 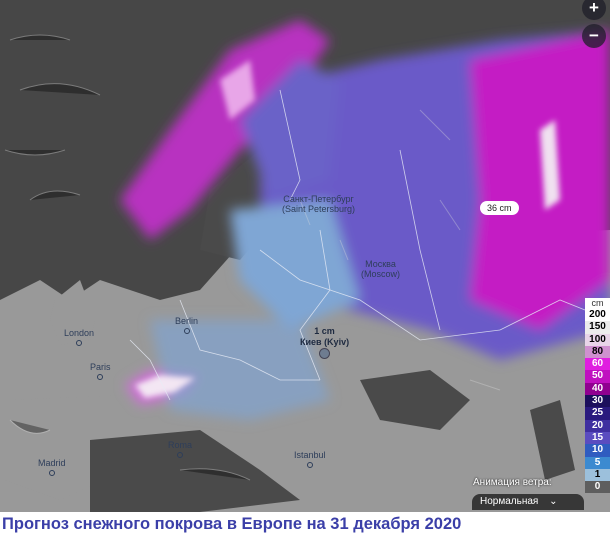 I want to click on color-legend: cm 200 150 100 80 60 50 40 30 25 20 15 10 5 1 0, so click(x=597, y=396).